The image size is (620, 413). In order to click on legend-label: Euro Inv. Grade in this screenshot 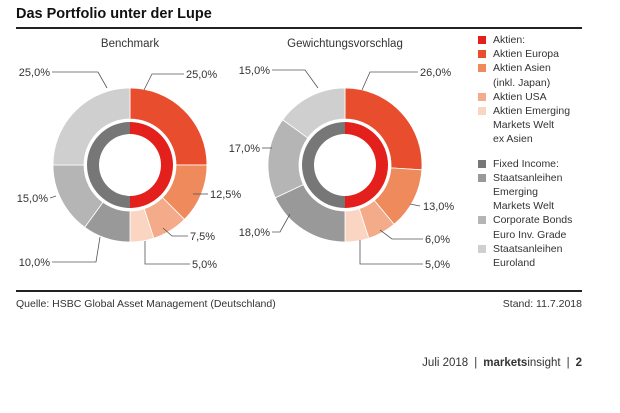, I will do `click(530, 234)`.